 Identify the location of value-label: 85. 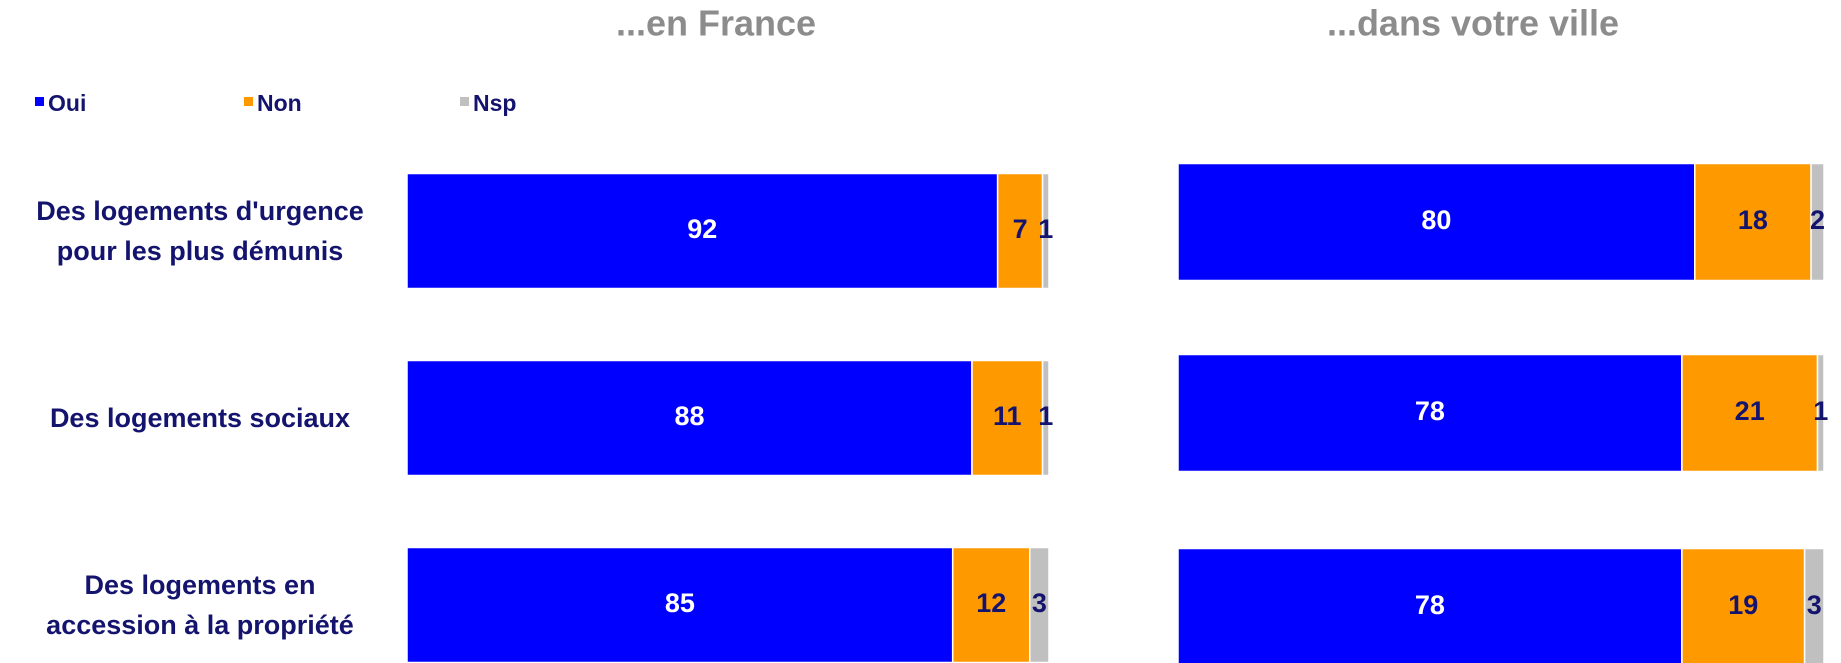
(680, 603).